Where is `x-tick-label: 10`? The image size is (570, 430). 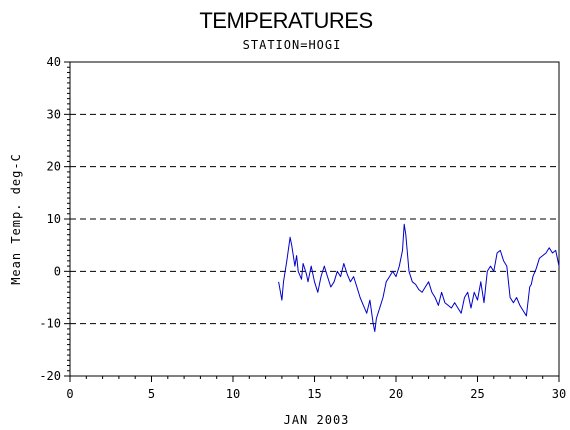 x-tick-label: 10 is located at coordinates (233, 394).